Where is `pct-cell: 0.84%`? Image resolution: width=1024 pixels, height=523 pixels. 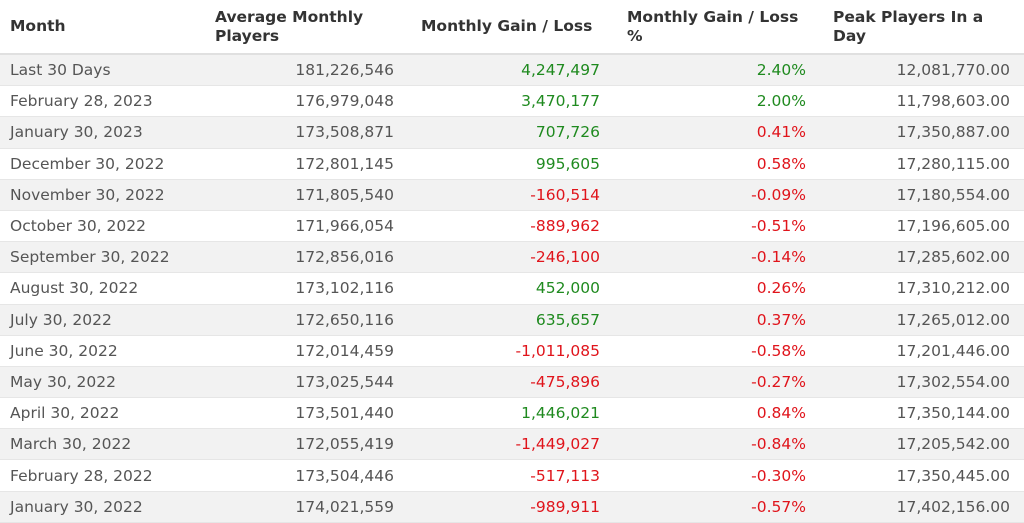
pct-cell: 0.84% is located at coordinates (781, 413).